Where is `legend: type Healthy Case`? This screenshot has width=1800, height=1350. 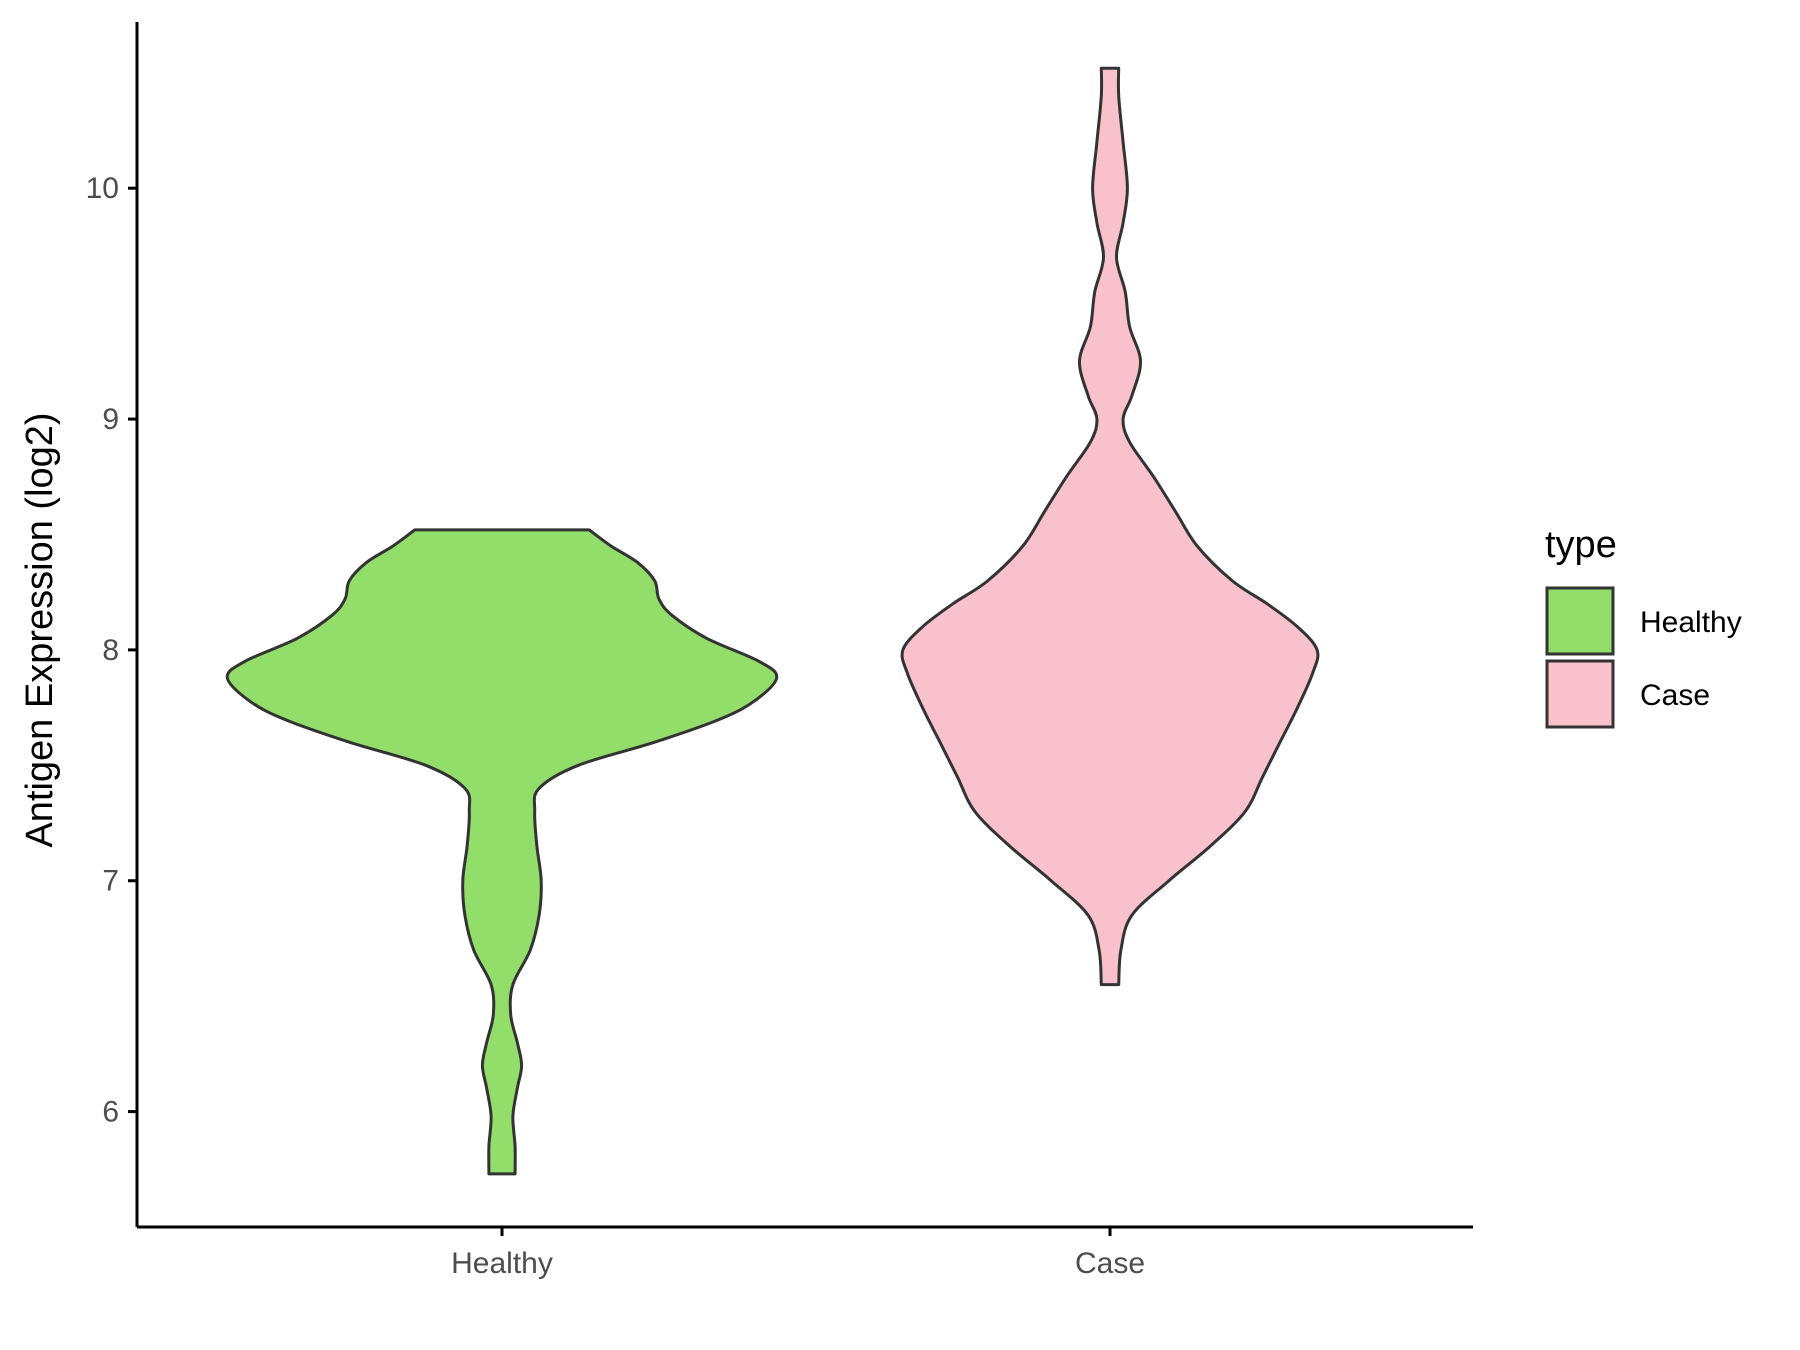 legend: type Healthy Case is located at coordinates (1643, 626).